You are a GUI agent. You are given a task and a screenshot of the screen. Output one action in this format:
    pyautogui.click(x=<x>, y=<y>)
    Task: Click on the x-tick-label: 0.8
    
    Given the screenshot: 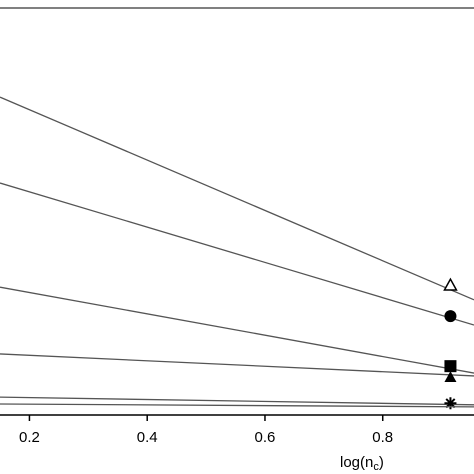 What is the action you would take?
    pyautogui.click(x=382, y=437)
    